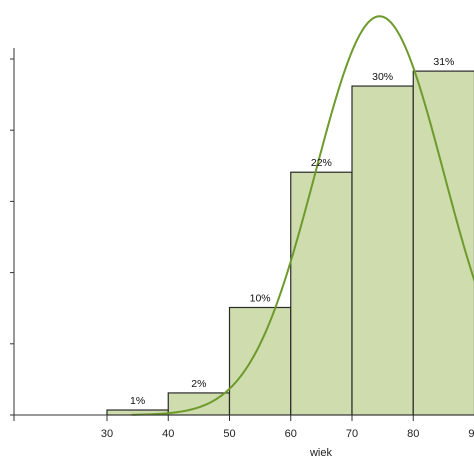  I want to click on bar-value-label: 10%, so click(260, 298).